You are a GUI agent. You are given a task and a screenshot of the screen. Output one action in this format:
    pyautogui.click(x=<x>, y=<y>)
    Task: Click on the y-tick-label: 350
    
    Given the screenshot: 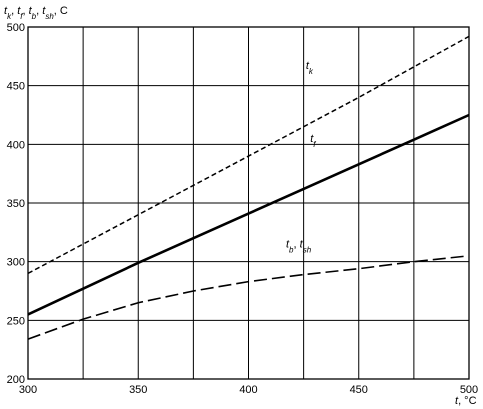 What is the action you would take?
    pyautogui.click(x=16, y=204)
    